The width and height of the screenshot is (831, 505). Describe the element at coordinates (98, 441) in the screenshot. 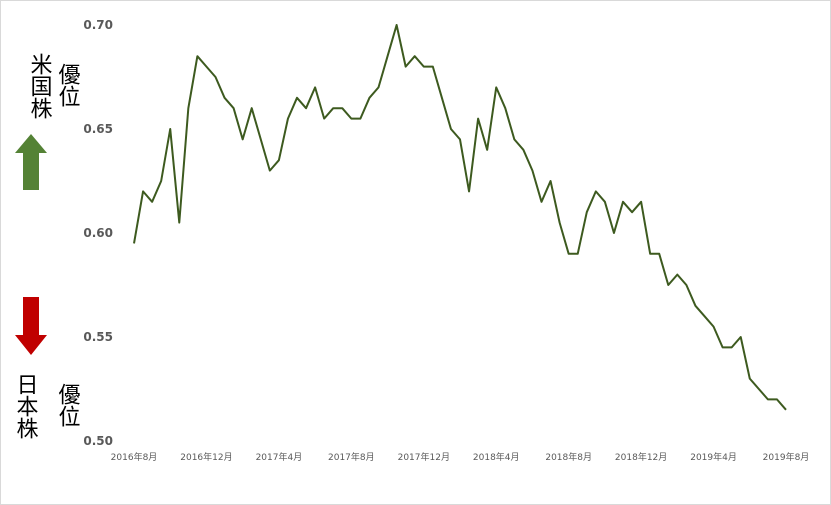

I see `y-tick-label: 0.50` at that location.